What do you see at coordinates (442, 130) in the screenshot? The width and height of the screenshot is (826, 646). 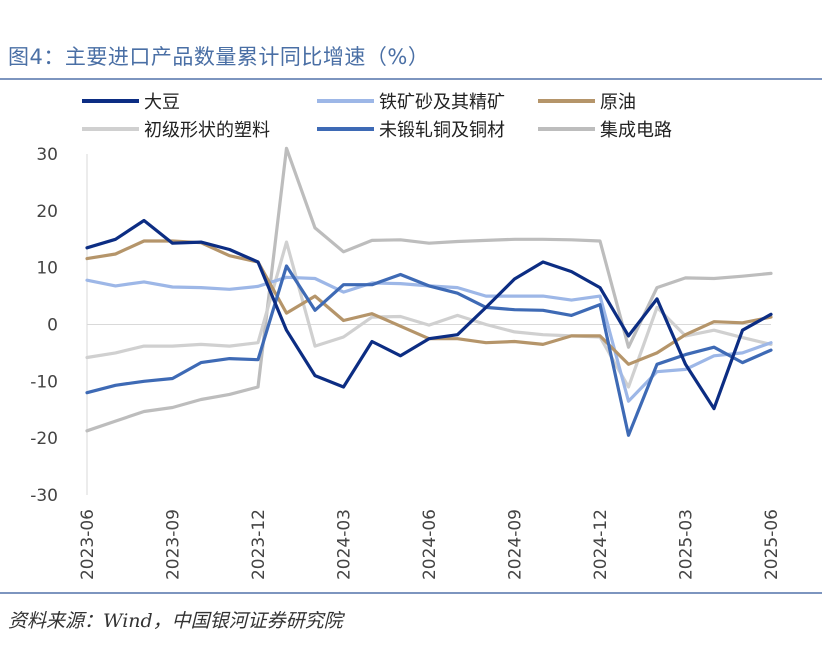 I see `legend-label: 未锻轧铜及铜材` at bounding box center [442, 130].